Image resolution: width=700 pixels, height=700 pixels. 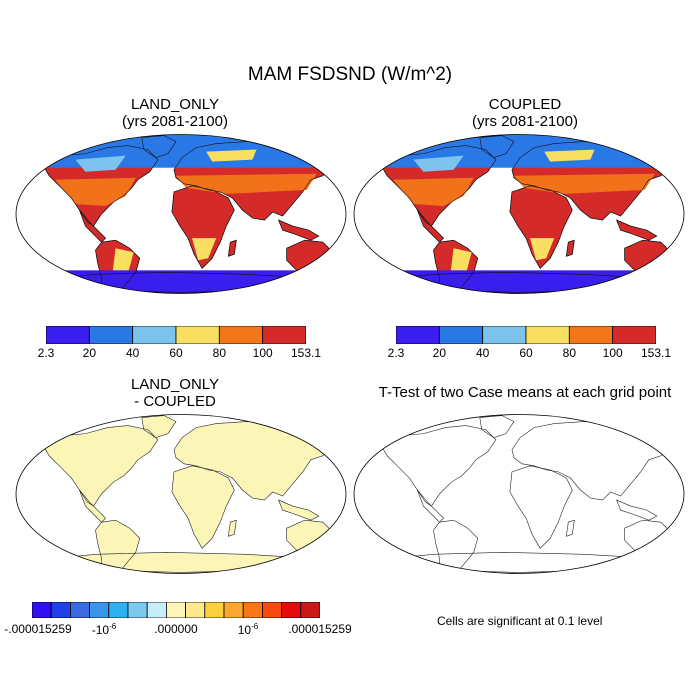 I want to click on coupled-map, so click(x=519, y=214).